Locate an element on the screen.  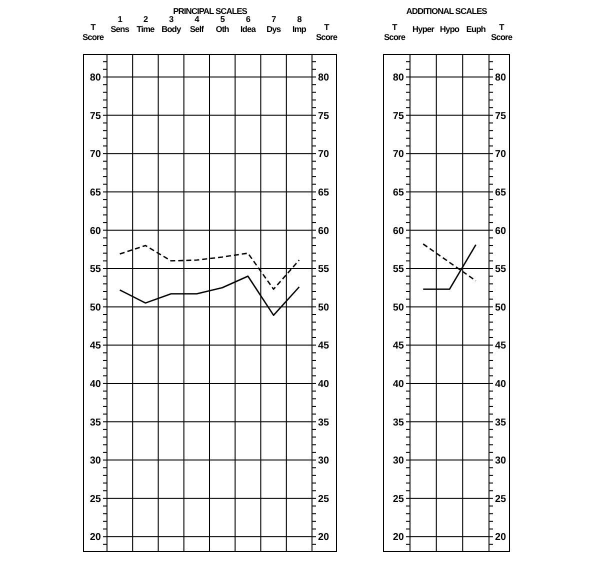
x-tick-label: Euph is located at coordinates (476, 29).